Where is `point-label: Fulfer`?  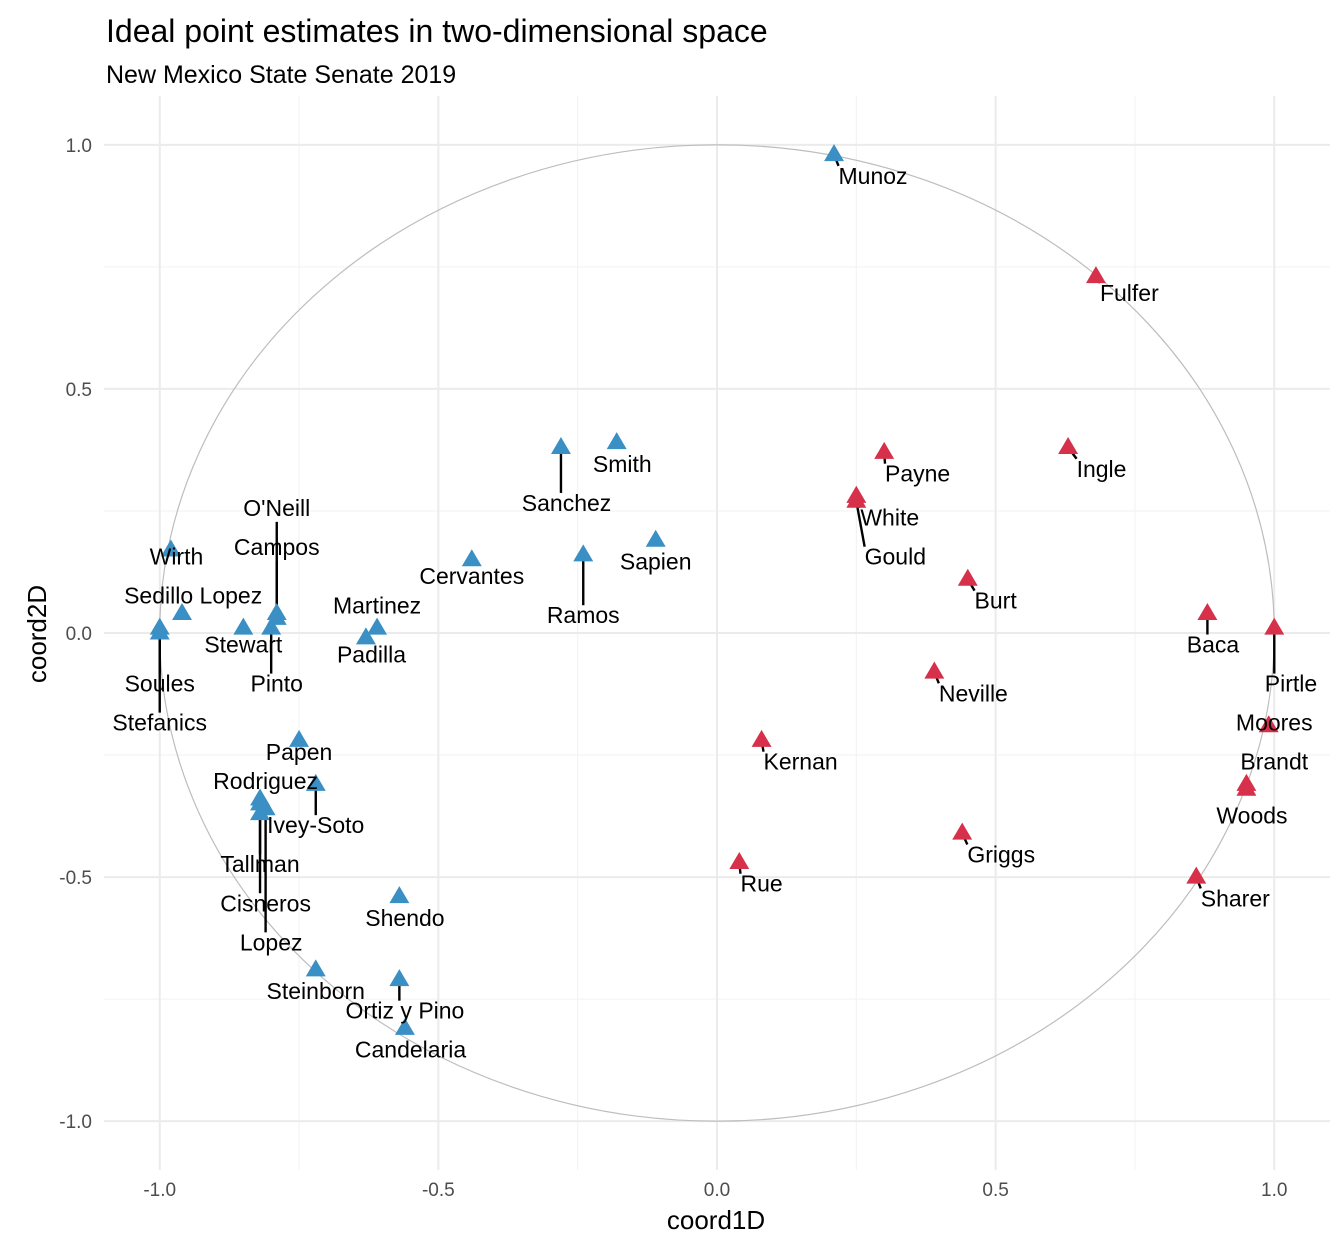
point-label: Fulfer is located at coordinates (1129, 293).